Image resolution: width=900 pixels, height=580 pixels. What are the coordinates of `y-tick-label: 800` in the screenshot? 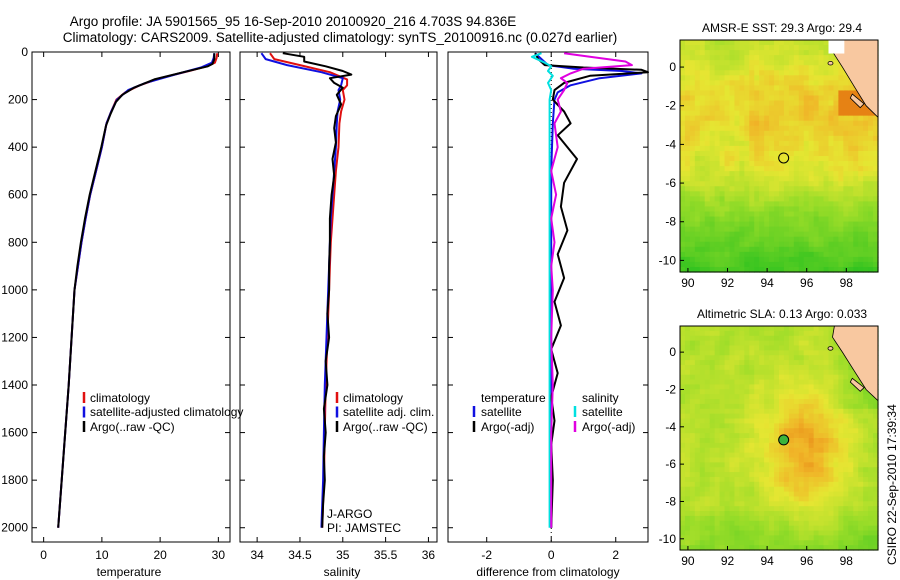 It's located at (18, 242).